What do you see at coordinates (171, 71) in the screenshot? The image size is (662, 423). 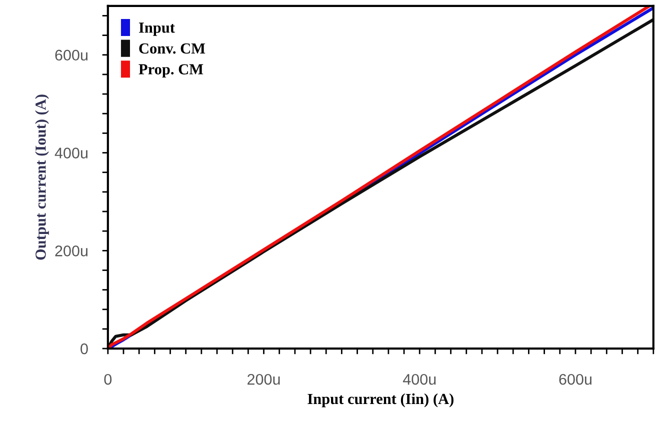 I see `legend-label: Prop. CM` at bounding box center [171, 71].